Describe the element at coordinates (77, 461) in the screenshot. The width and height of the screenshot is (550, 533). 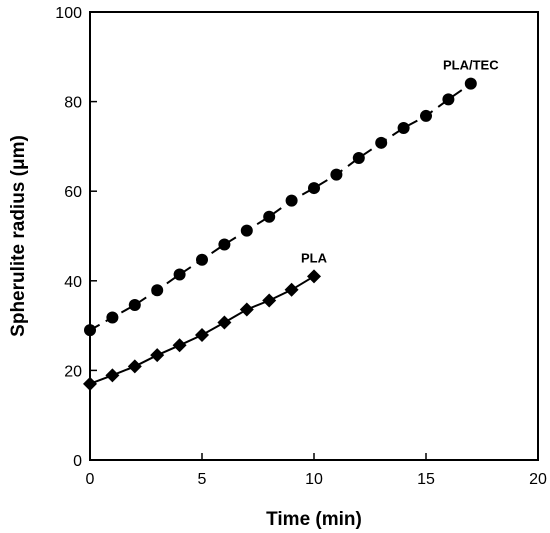
I see `y-tick-label: 0` at that location.